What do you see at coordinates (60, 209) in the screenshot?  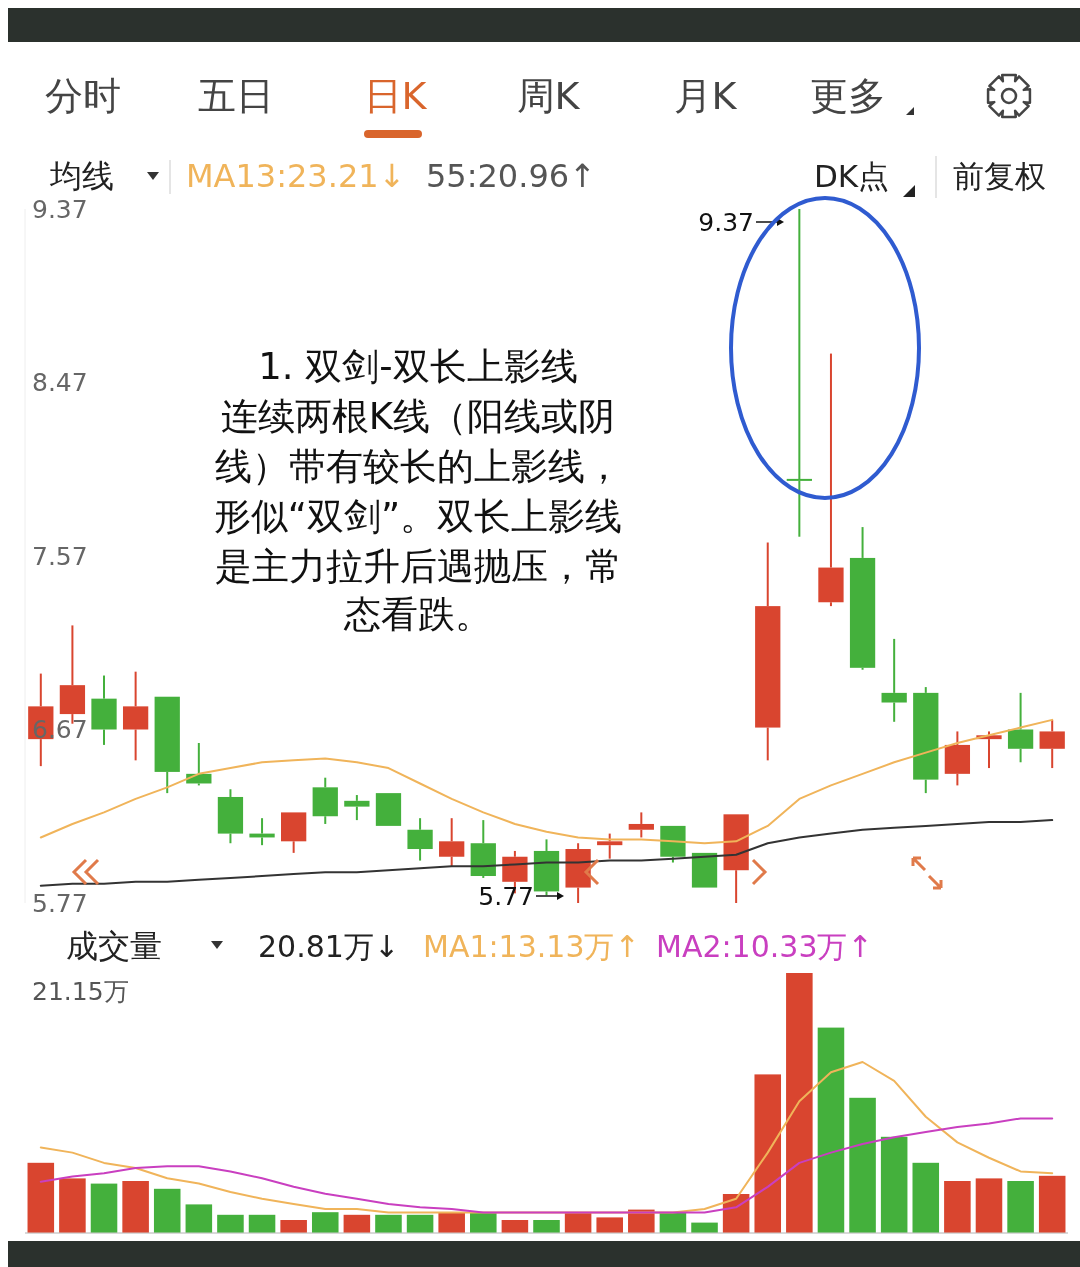 I see `y-tick-label: 9.37` at bounding box center [60, 209].